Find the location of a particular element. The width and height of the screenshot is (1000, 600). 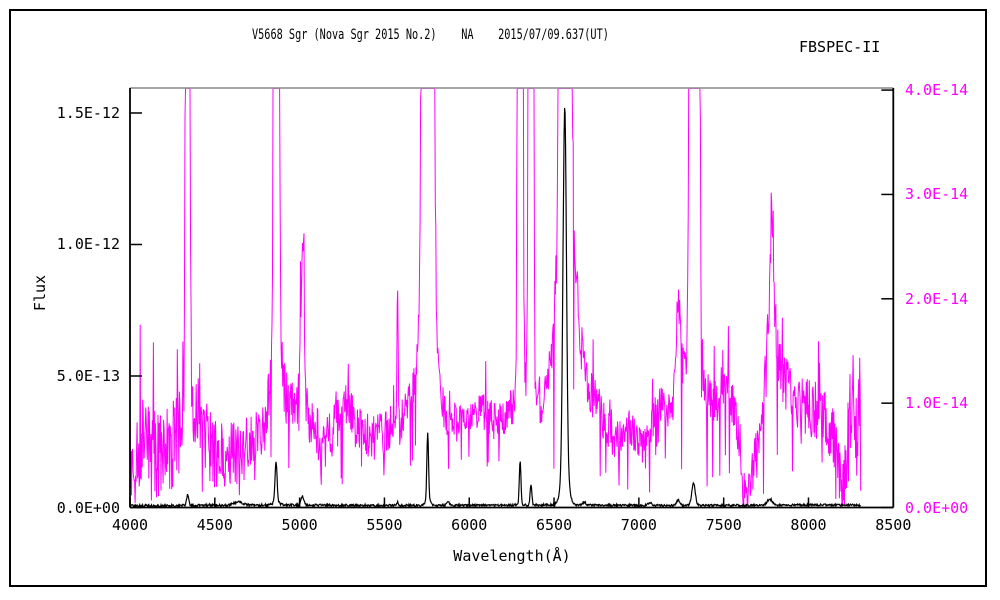

instrument-label: FBSPEC-II is located at coordinates (840, 47).